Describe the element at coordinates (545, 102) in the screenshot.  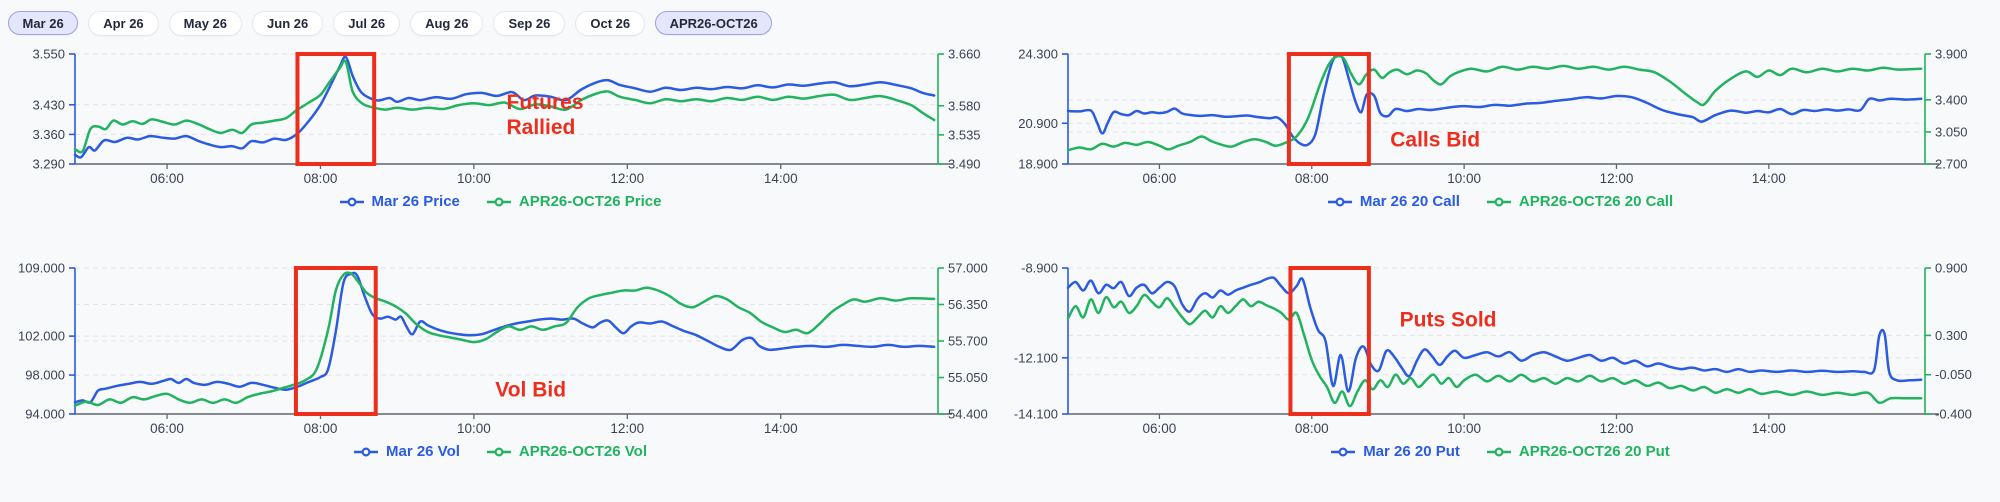
I see `annotation-text: Futures` at that location.